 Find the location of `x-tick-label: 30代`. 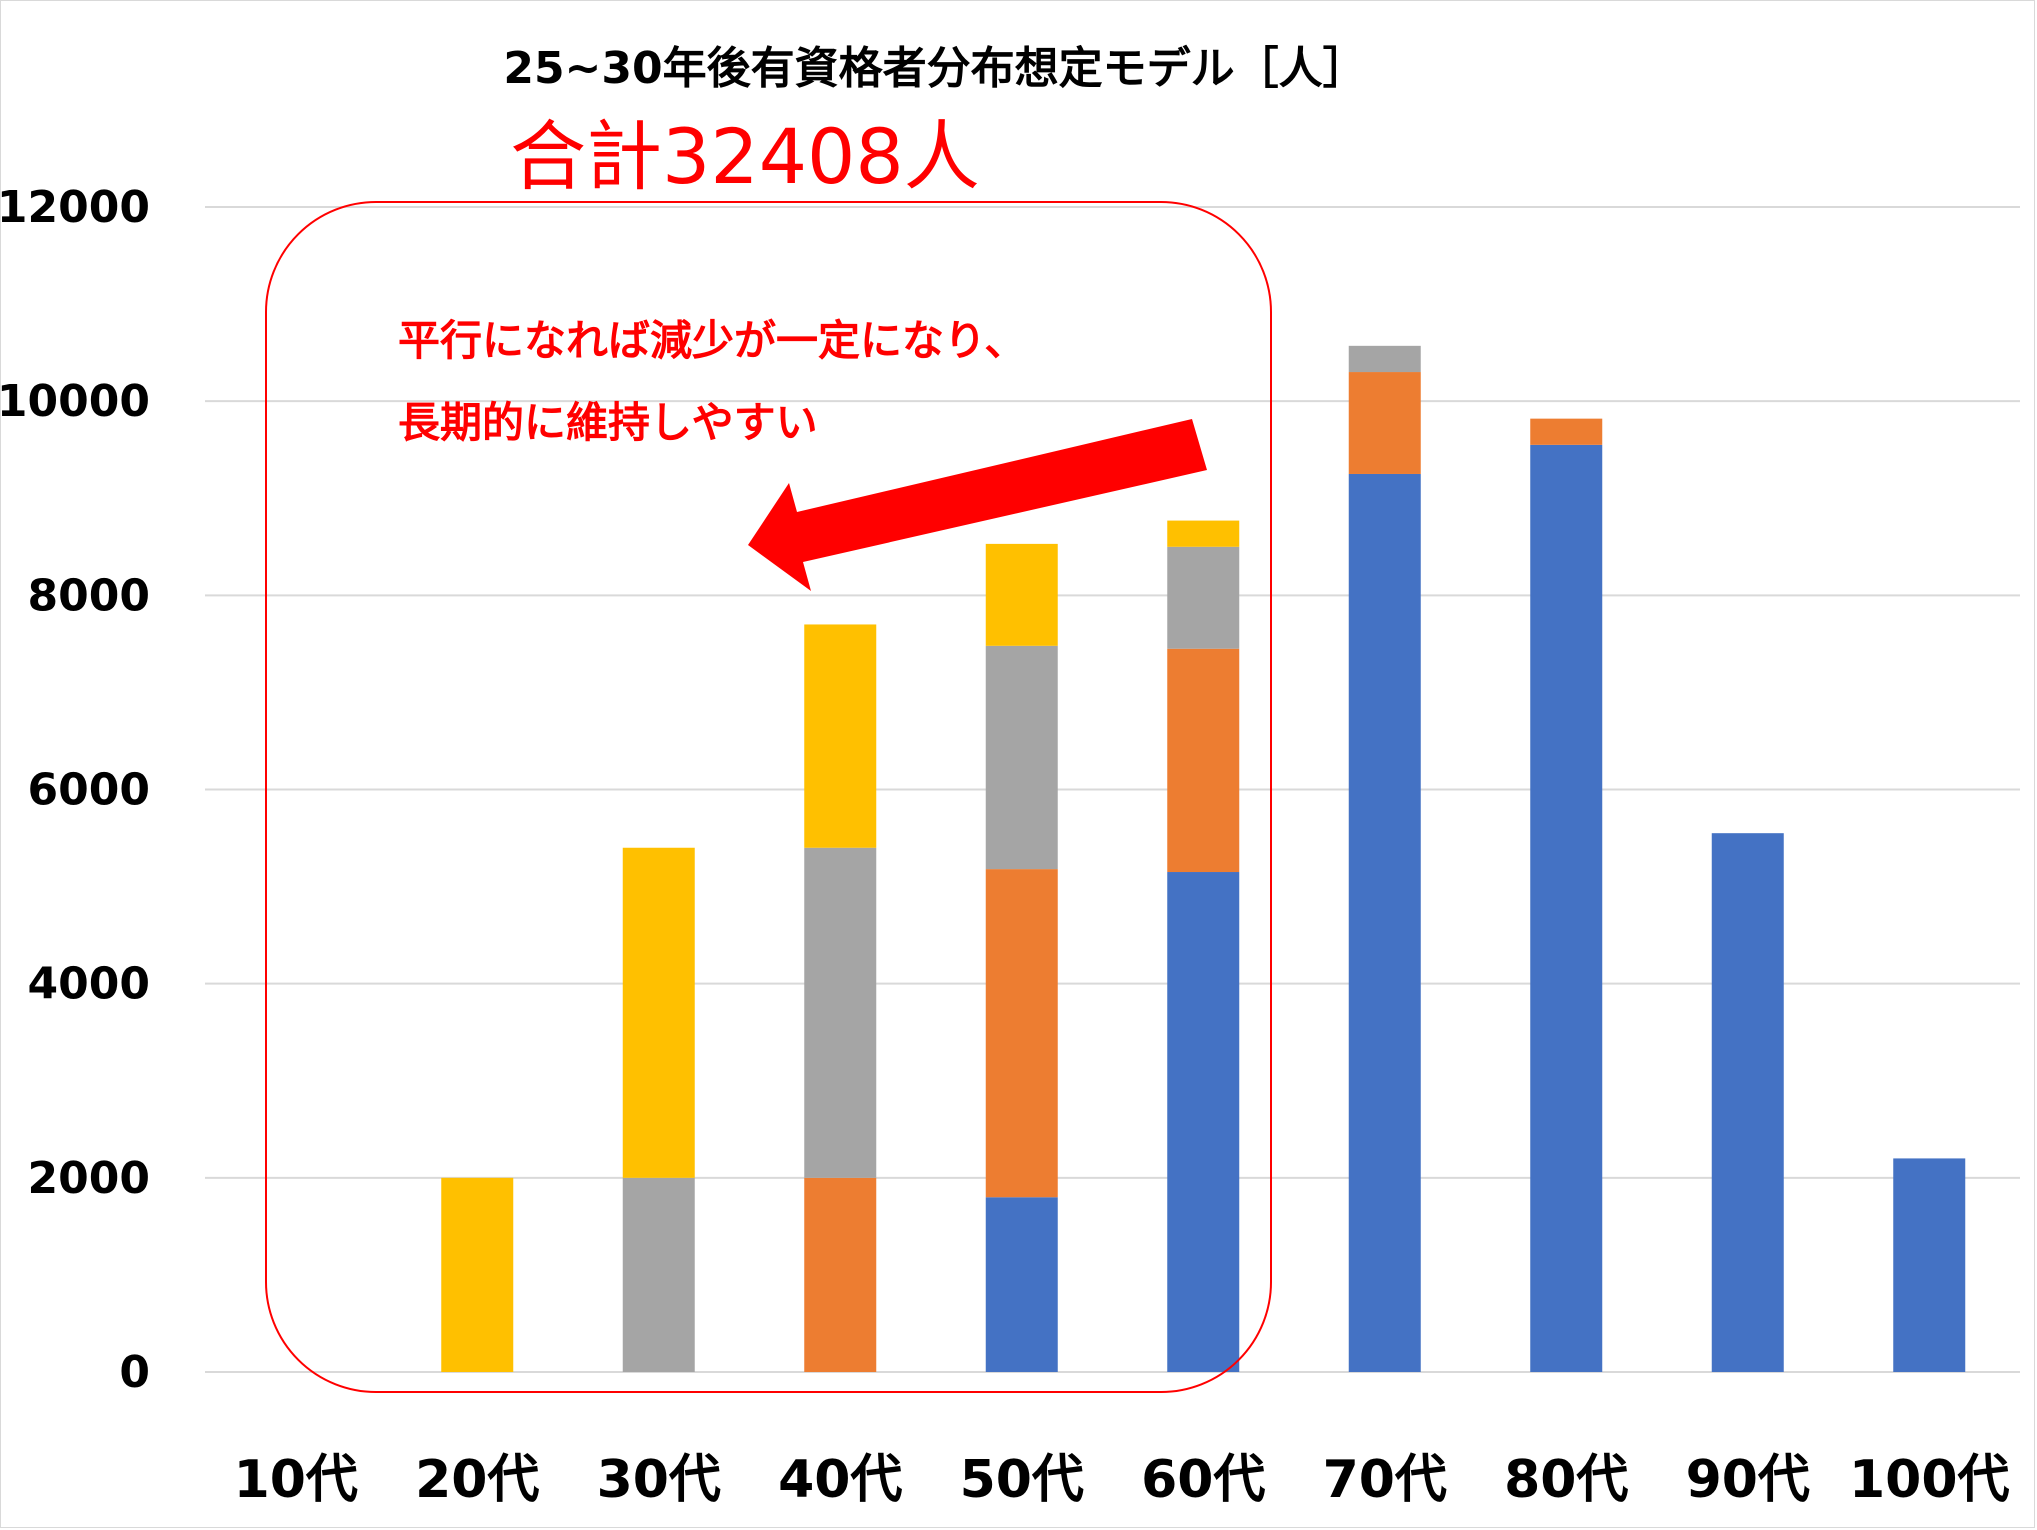

x-tick-label: 30代 is located at coordinates (659, 1480).